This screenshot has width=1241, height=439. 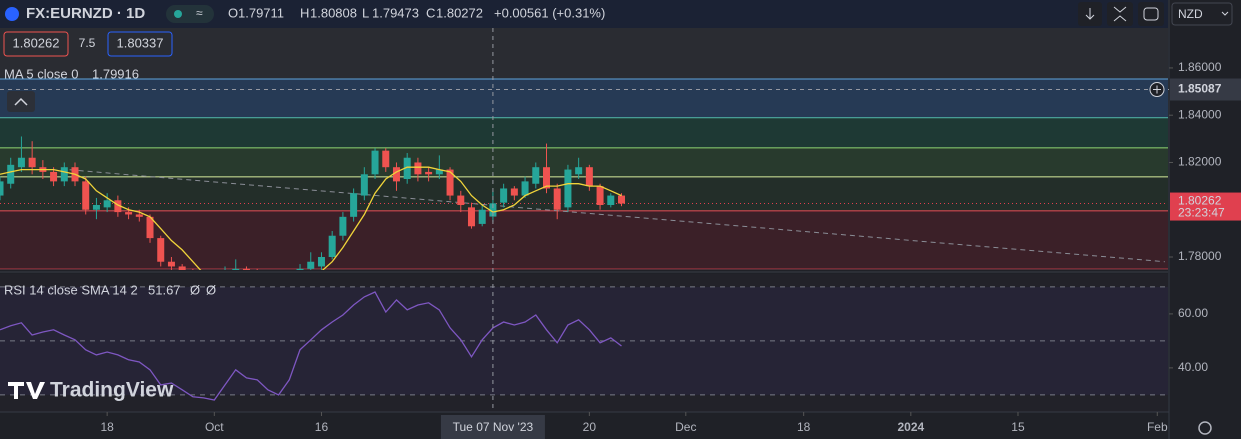 I want to click on currency: NZD, so click(x=1190, y=14).